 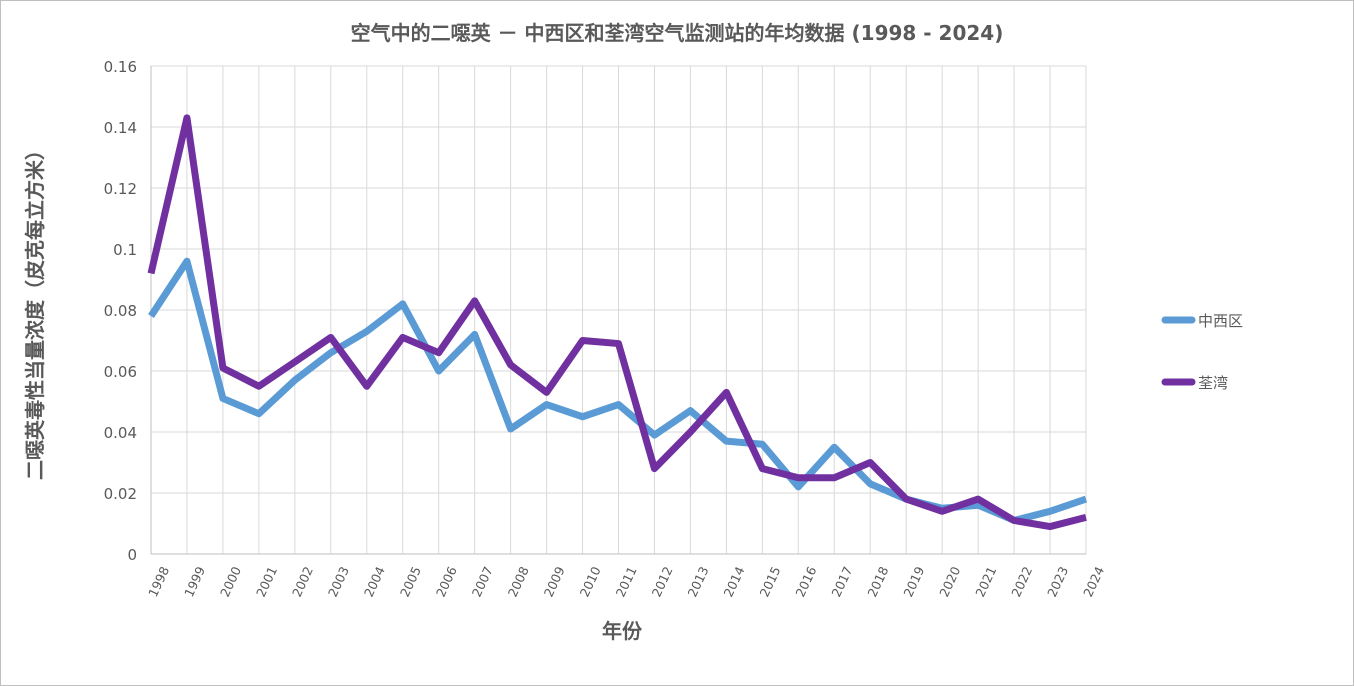 What do you see at coordinates (913, 581) in the screenshot?
I see `x-tick-label: 2019` at bounding box center [913, 581].